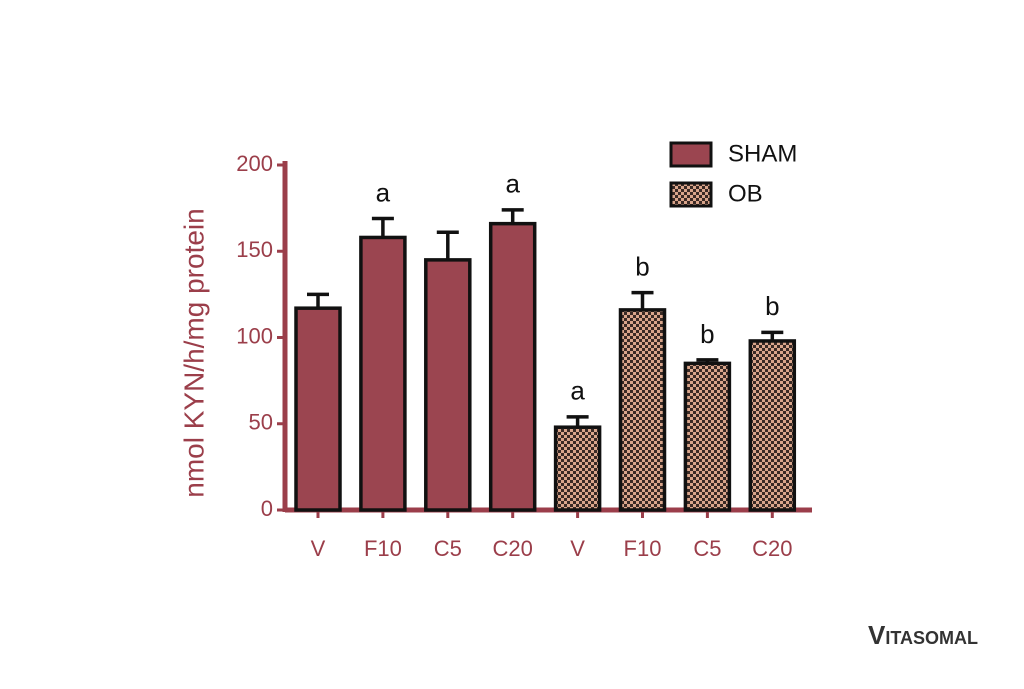  I want to click on legend-label: OB, so click(745, 193).